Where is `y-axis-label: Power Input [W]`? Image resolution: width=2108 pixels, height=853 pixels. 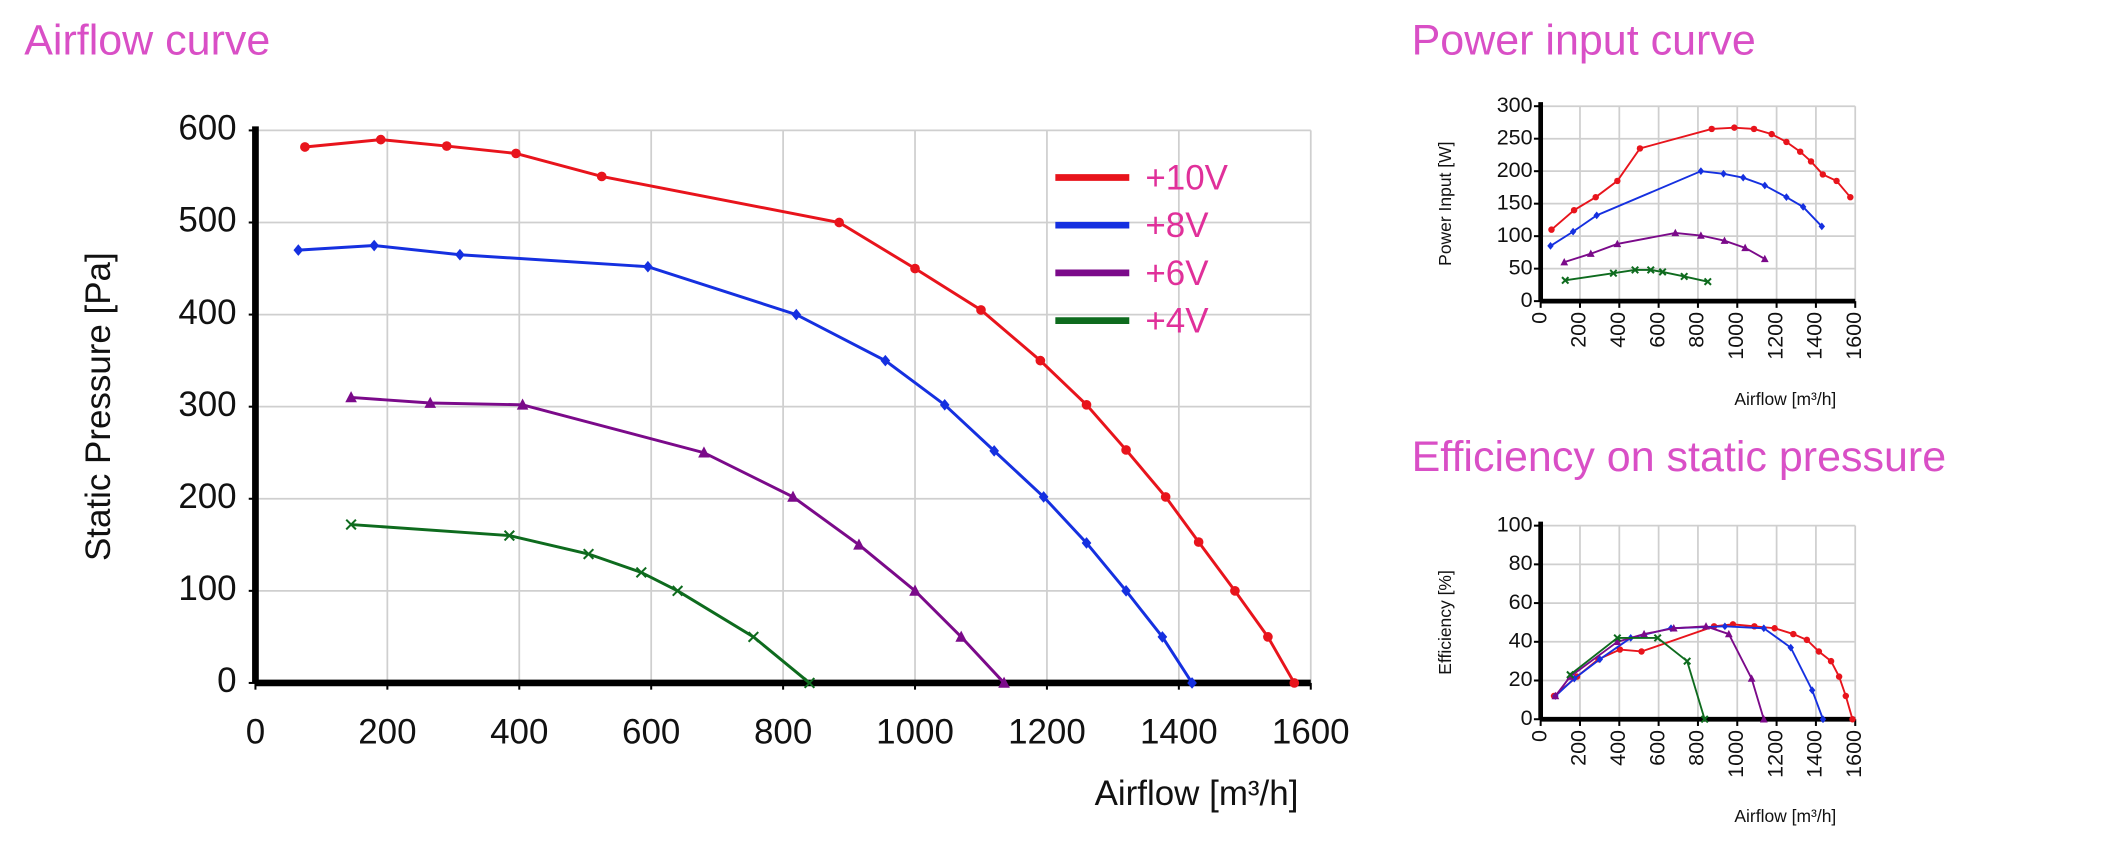 y-axis-label: Power Input [W] is located at coordinates (1445, 204).